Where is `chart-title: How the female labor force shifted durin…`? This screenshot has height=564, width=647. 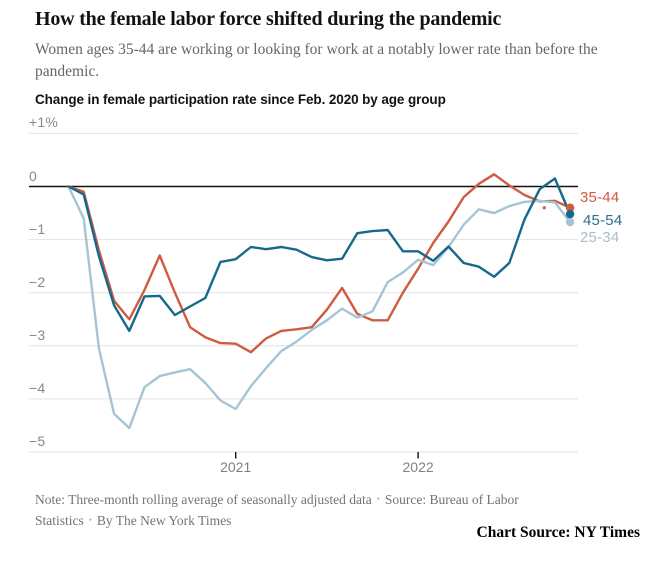 chart-title: How the female labor force shifted durin… is located at coordinates (268, 19).